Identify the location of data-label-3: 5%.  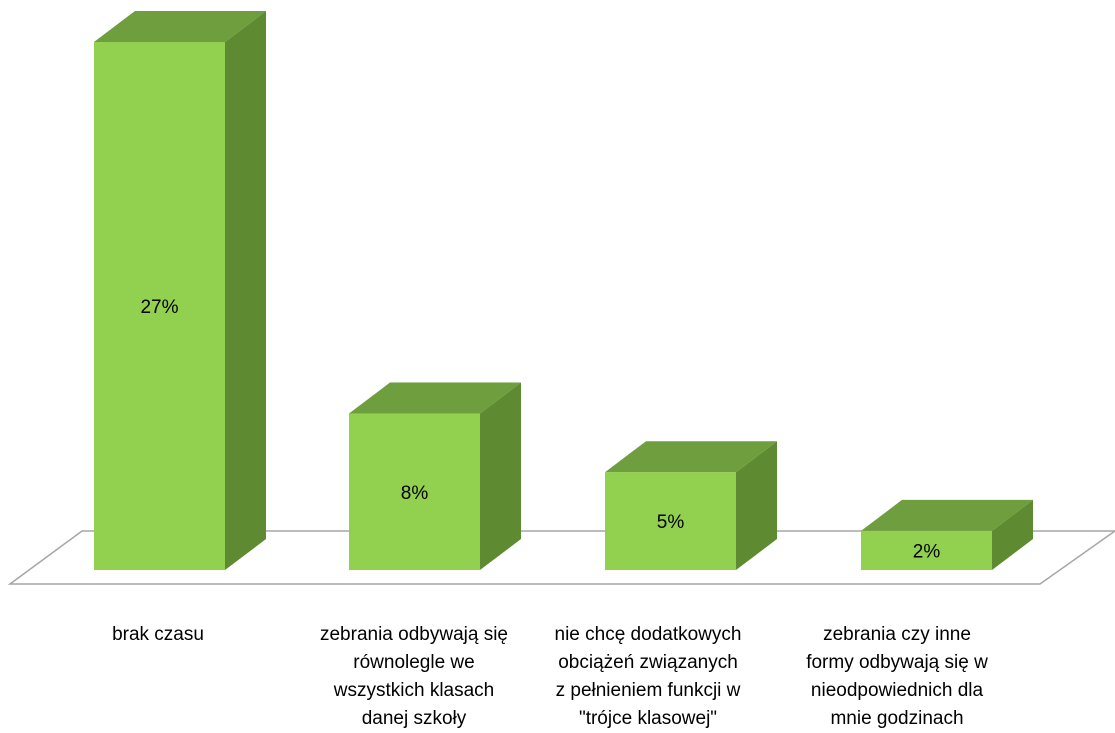
(671, 522).